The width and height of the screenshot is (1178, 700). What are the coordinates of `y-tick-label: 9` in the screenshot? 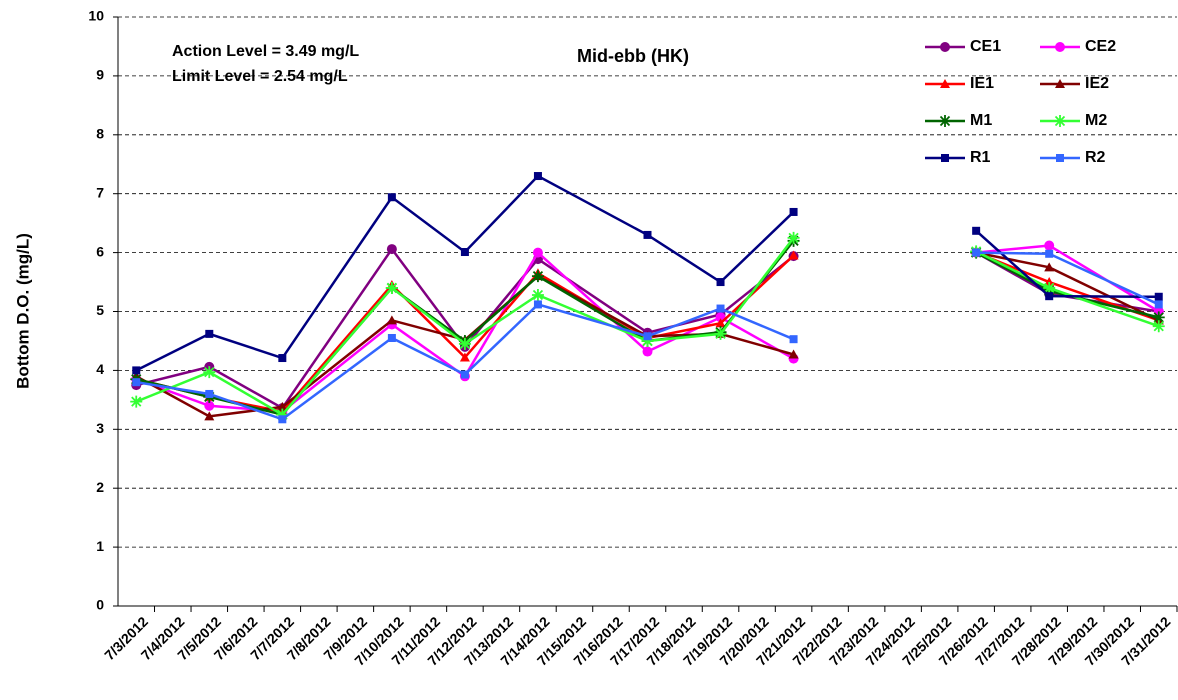 It's located at (100, 75).